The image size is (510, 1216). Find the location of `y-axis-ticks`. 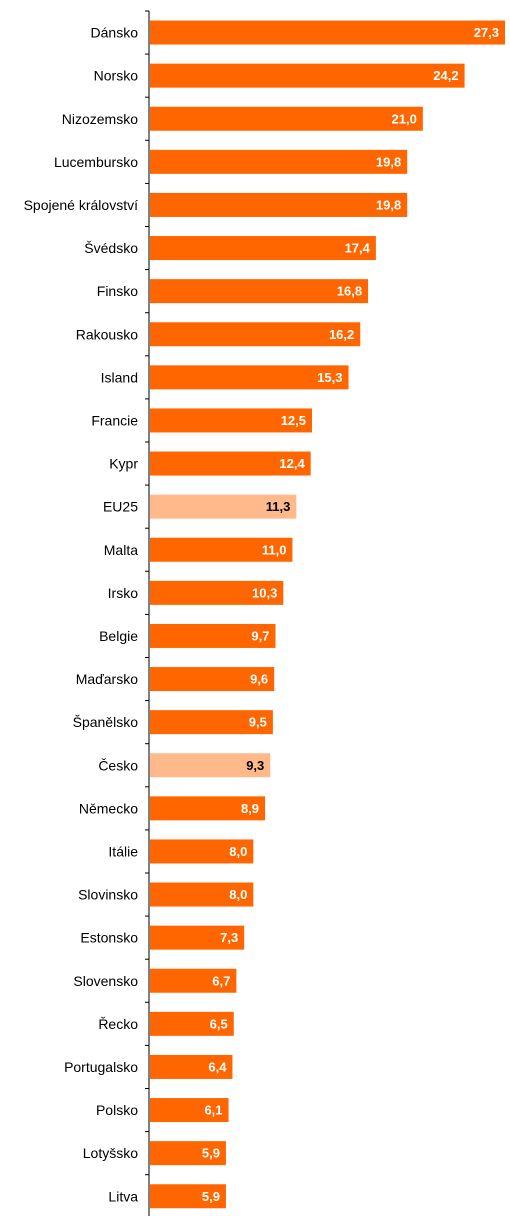

y-axis-ticks is located at coordinates (147, 593).